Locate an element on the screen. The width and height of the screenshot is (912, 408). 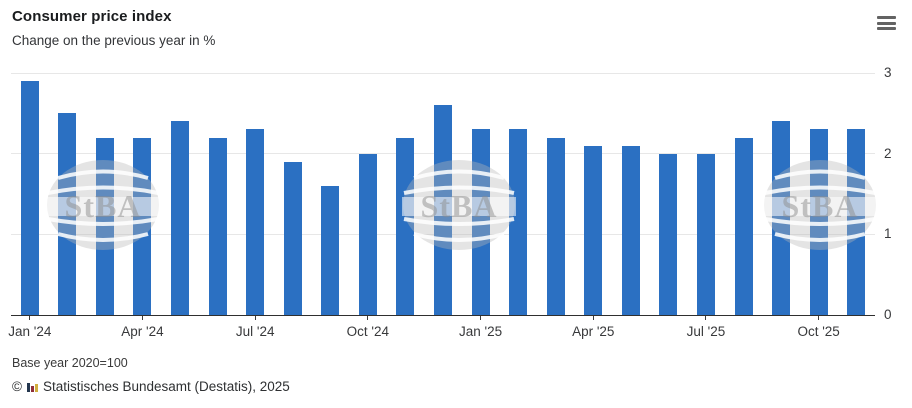
x-axis-label: Apr '25 is located at coordinates (593, 331).